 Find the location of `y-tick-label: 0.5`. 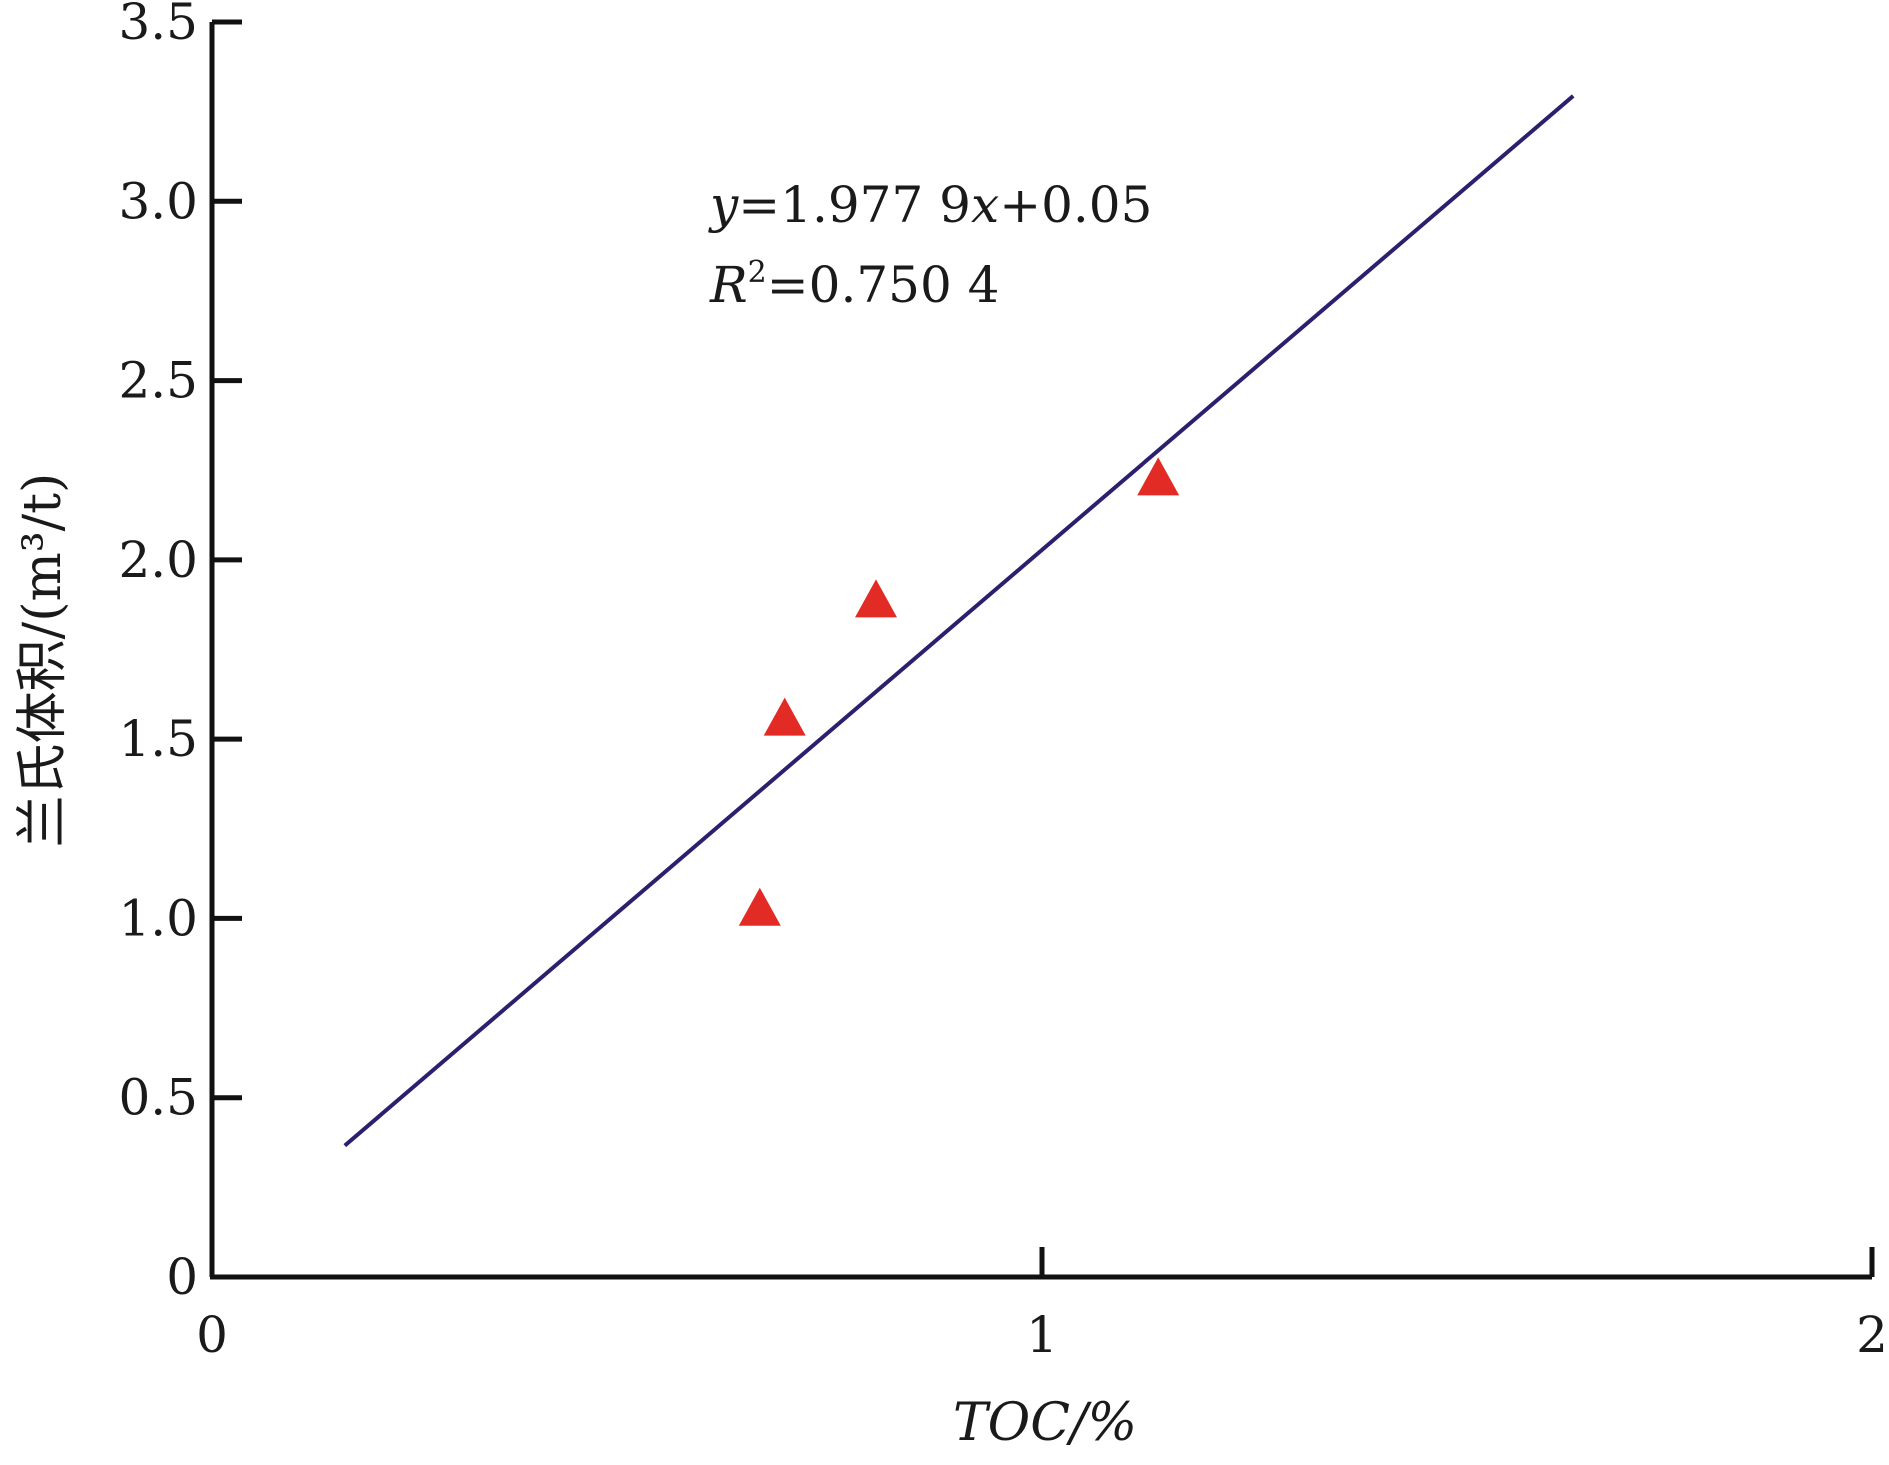

y-tick-label: 0.5 is located at coordinates (158, 1098).